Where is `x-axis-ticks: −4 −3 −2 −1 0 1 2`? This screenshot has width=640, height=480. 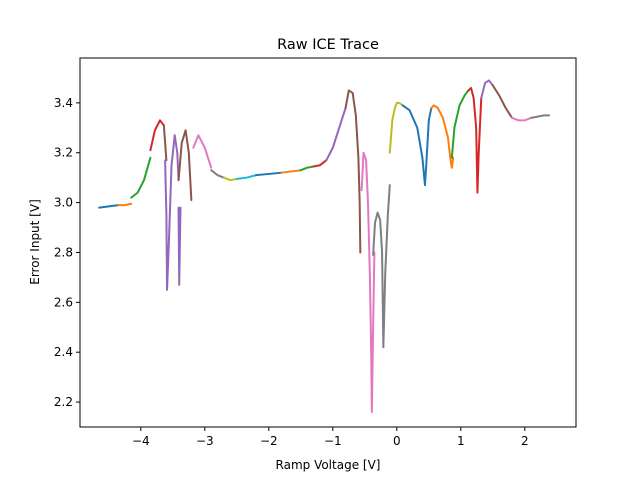 x-axis-ticks: −4 −3 −2 −1 0 1 2 is located at coordinates (330, 437).